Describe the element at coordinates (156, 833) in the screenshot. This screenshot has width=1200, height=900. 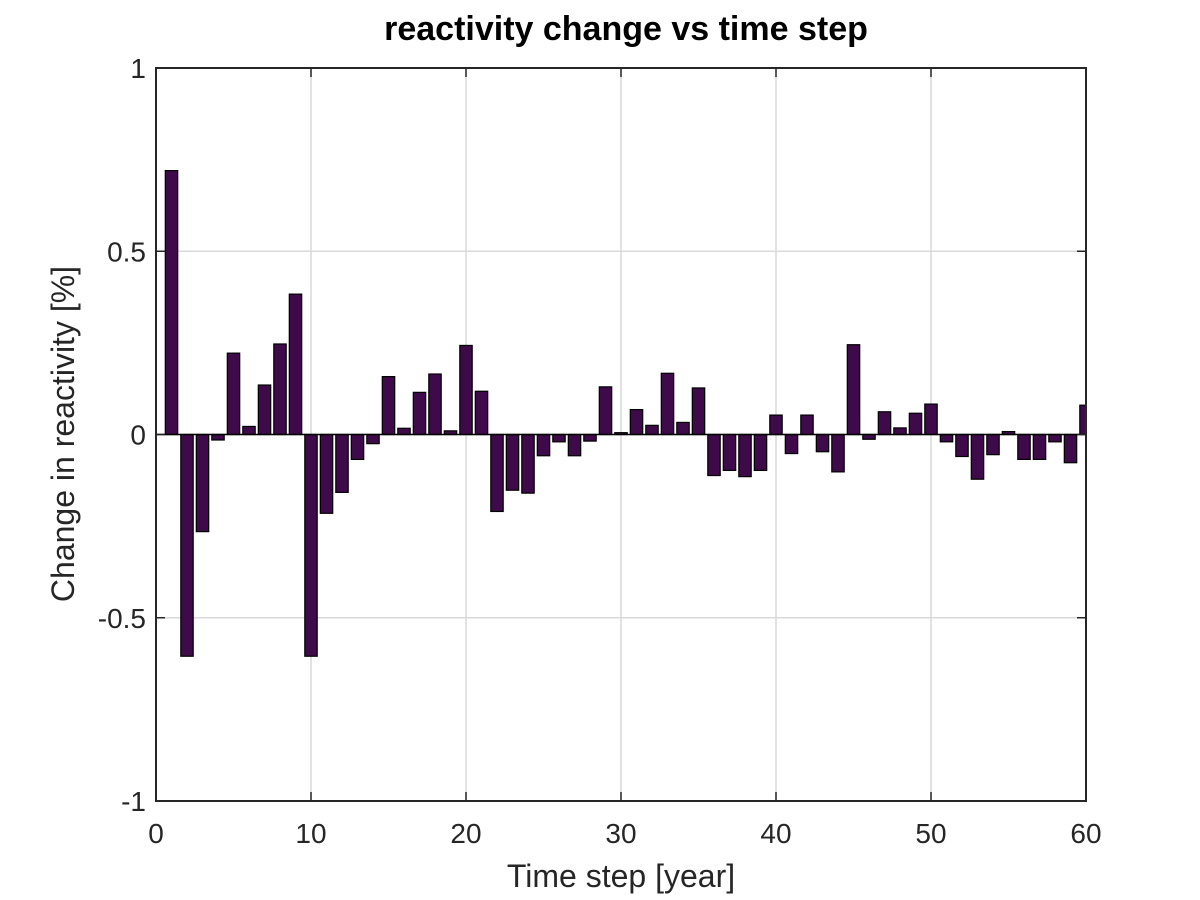
I see `x-tick-label: 0` at that location.